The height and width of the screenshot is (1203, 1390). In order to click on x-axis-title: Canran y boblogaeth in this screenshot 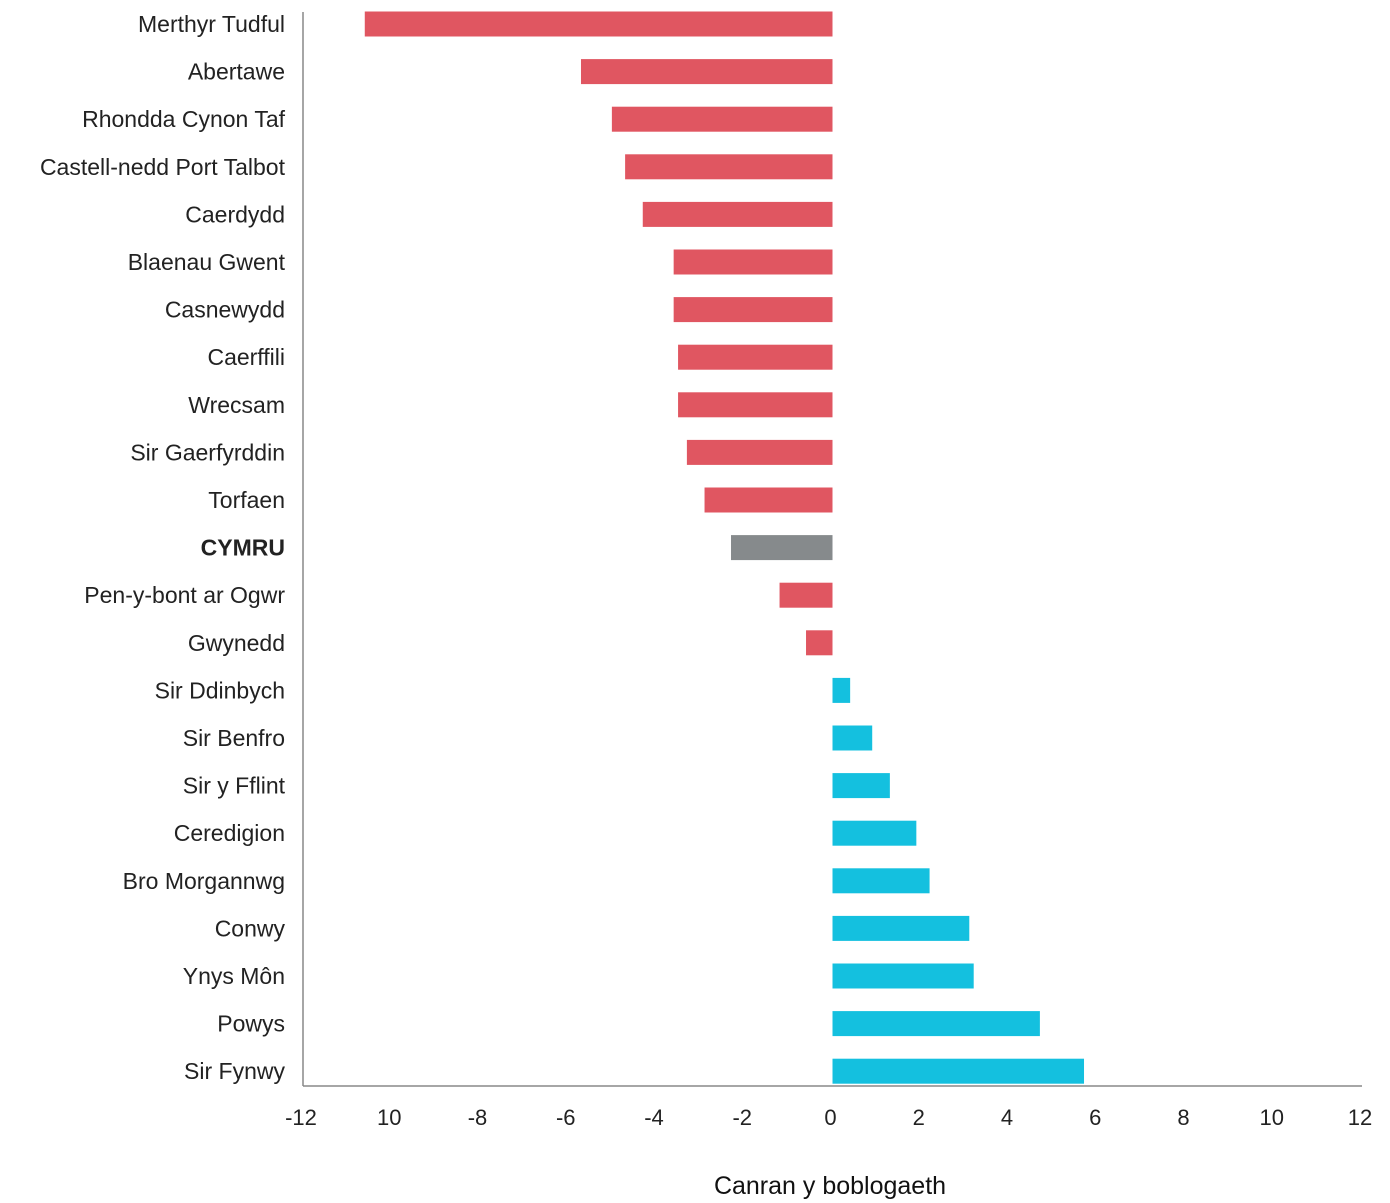, I will do `click(830, 1186)`.